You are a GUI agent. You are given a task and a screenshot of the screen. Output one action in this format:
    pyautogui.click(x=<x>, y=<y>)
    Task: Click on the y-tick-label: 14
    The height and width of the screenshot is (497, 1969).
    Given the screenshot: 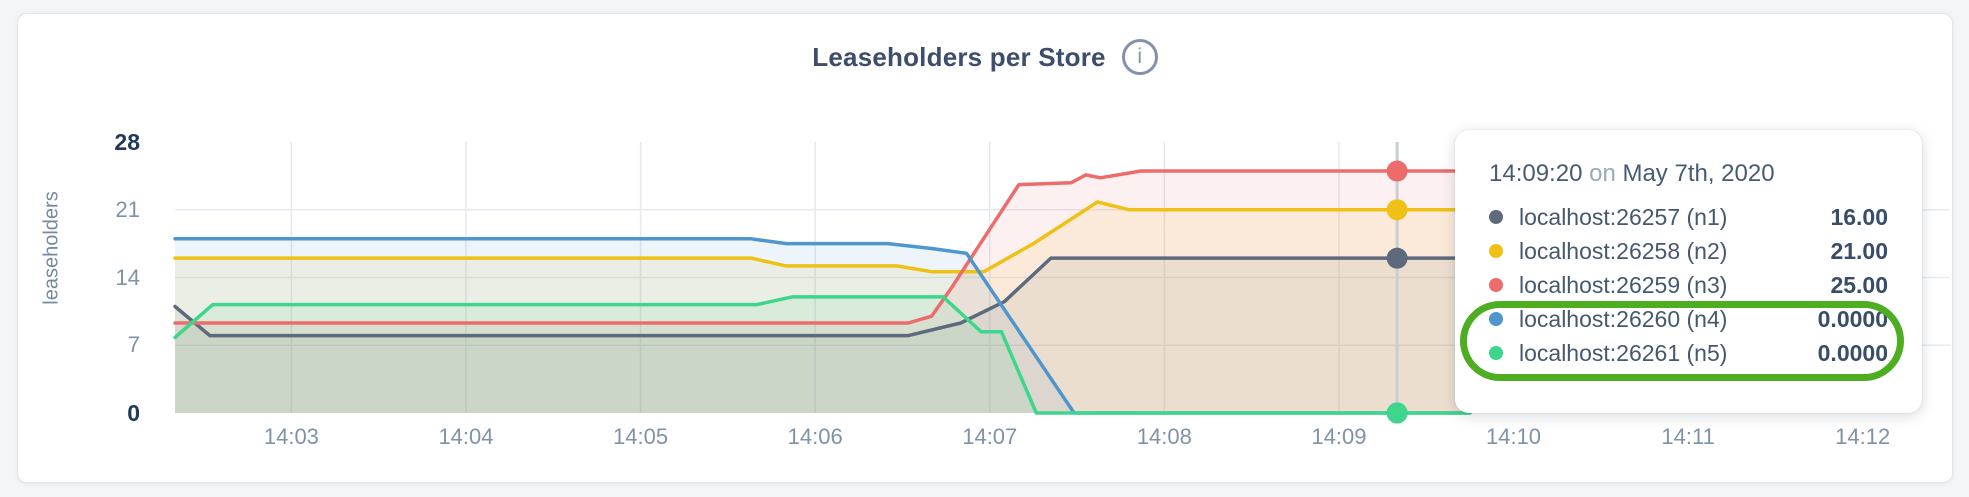 What is the action you would take?
    pyautogui.click(x=127, y=277)
    